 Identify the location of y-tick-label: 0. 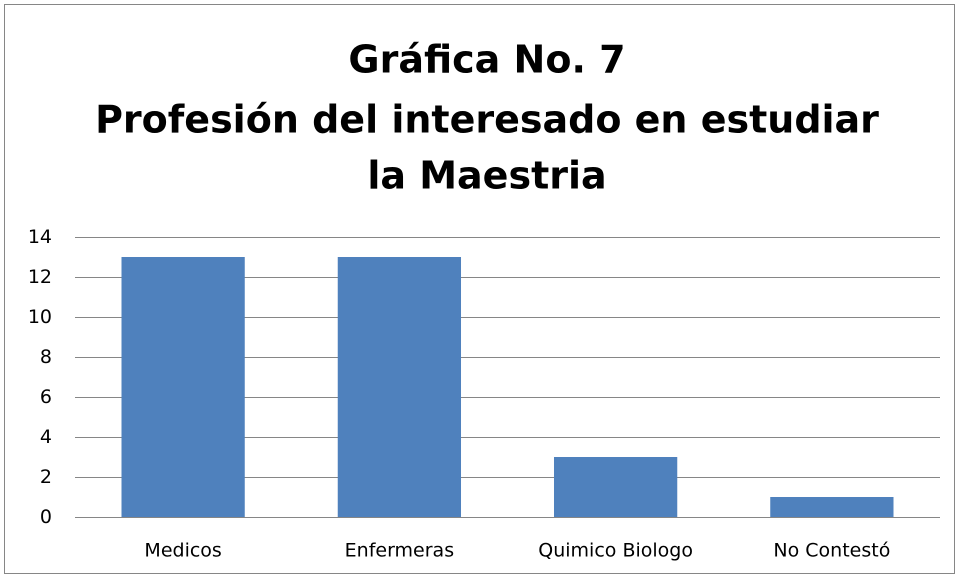
(46, 517).